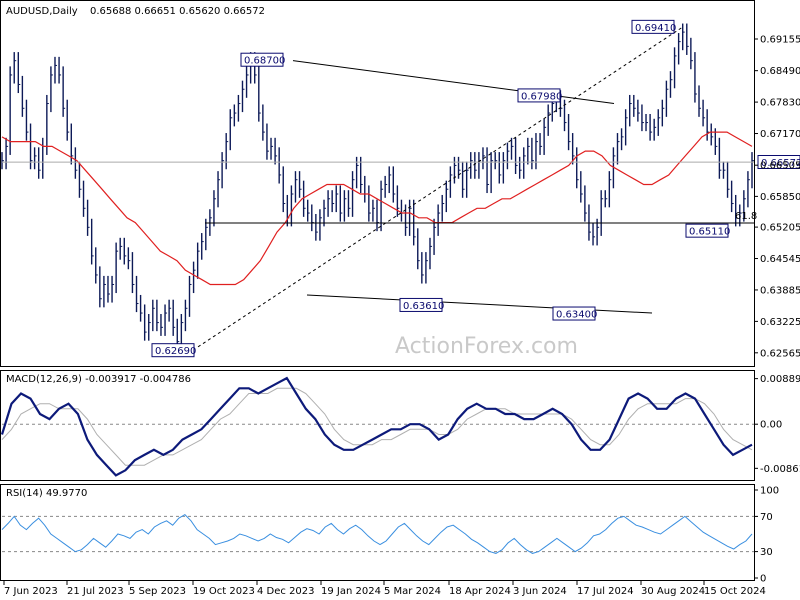 The height and width of the screenshot is (600, 800). I want to click on price-label: 0.66572, so click(780, 163).